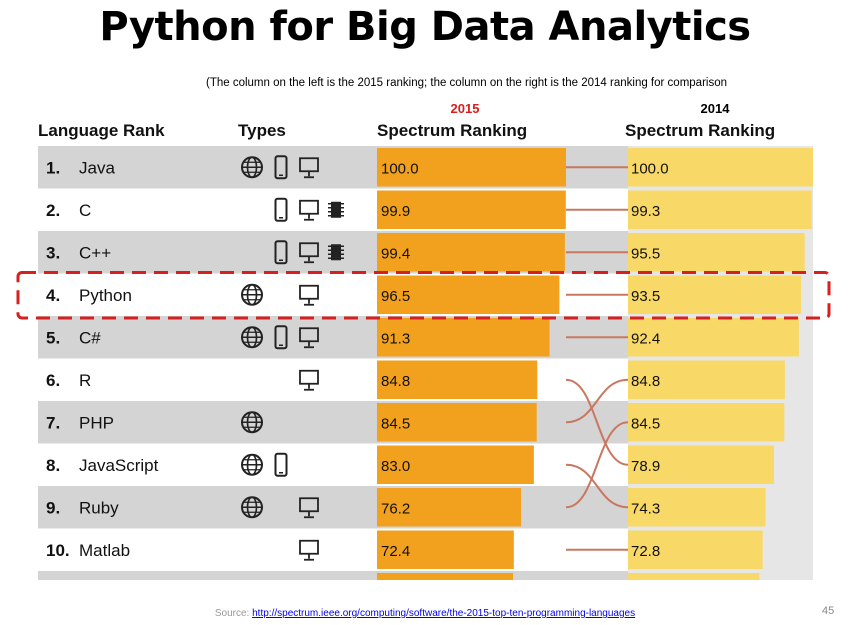 This screenshot has width=850, height=625. I want to click on value-label-2014: 93.5, so click(645, 296).